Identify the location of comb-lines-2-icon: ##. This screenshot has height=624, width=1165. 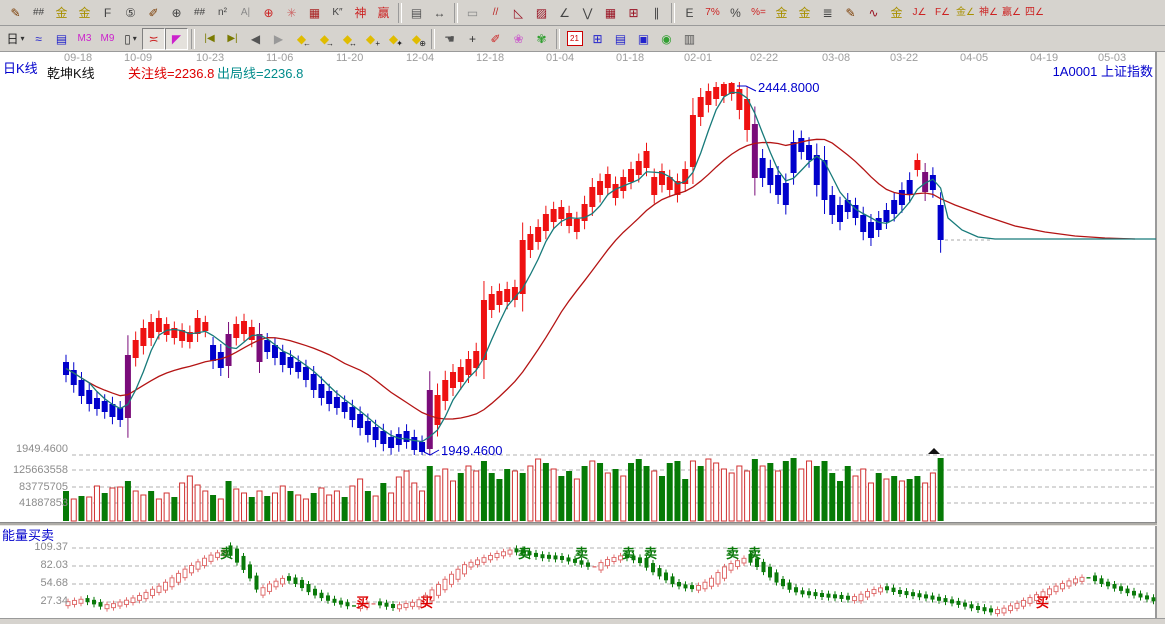
(199, 12).